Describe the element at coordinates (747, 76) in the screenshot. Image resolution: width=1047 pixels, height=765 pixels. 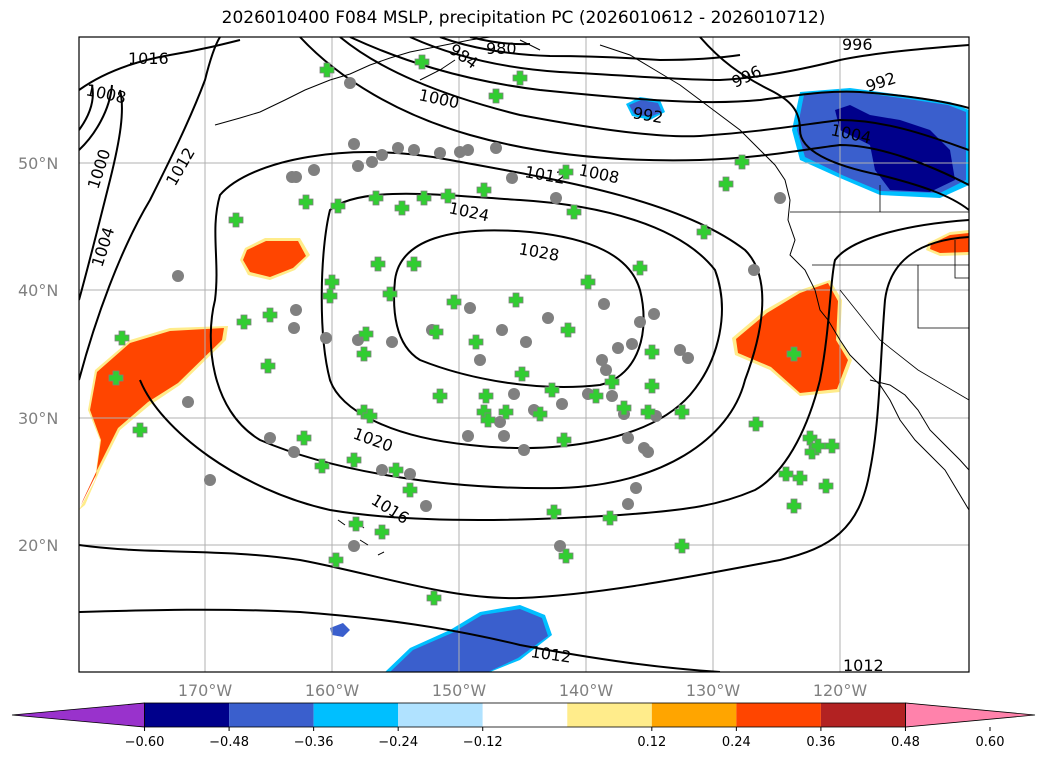
I see `isobar-label: 996` at that location.